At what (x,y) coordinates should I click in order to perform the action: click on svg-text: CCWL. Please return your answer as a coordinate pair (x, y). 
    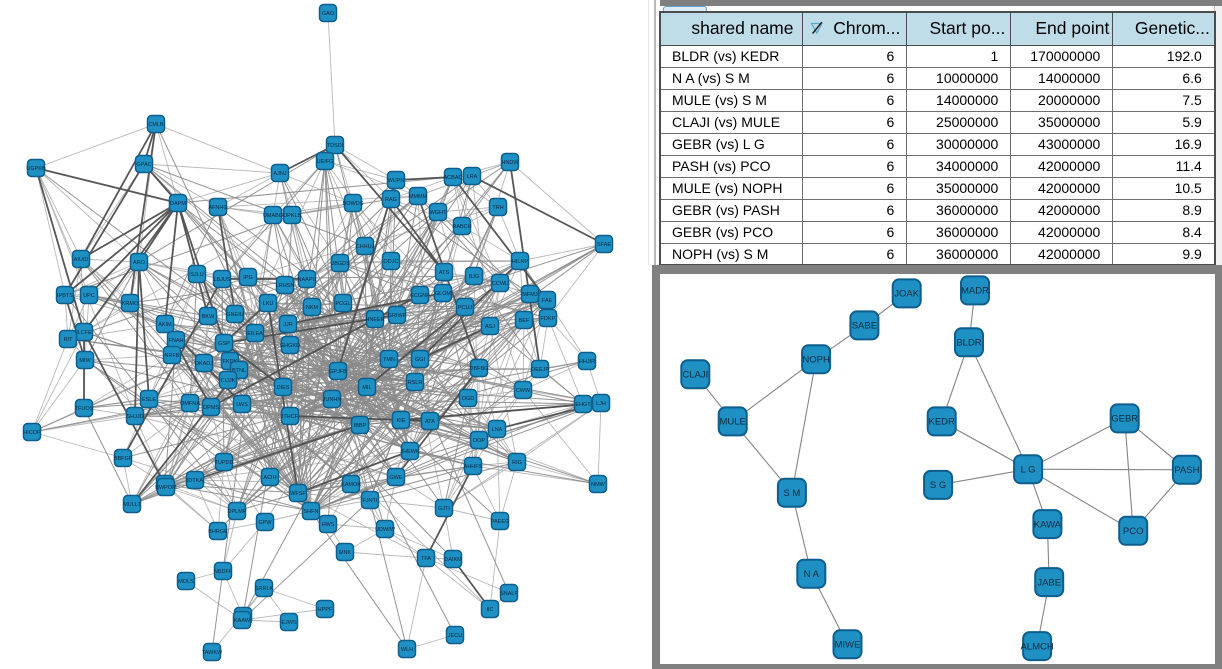
    Looking at the image, I should click on (500, 284).